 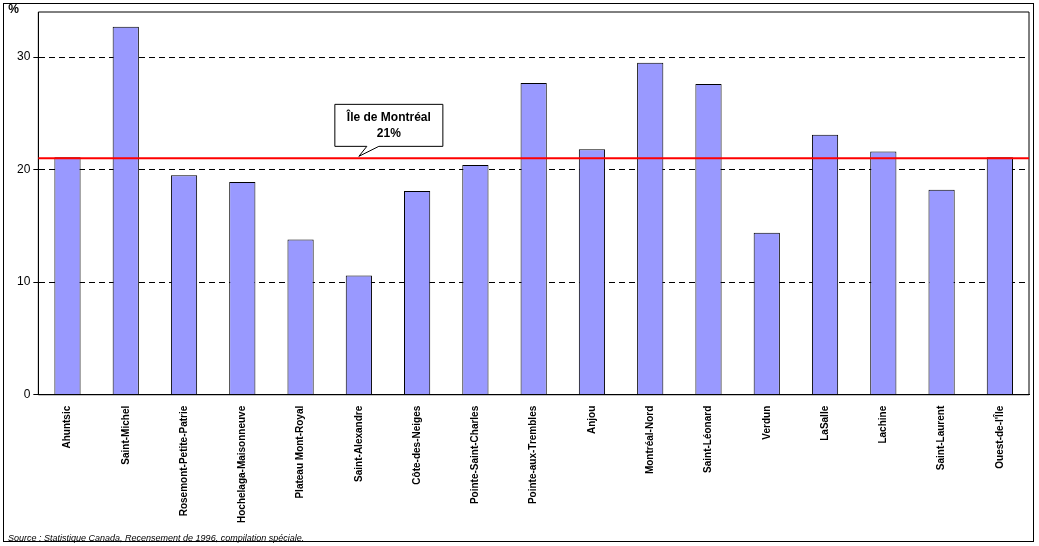 What do you see at coordinates (300, 452) in the screenshot?
I see `x-tick-label: Plateau Mont-Royal` at bounding box center [300, 452].